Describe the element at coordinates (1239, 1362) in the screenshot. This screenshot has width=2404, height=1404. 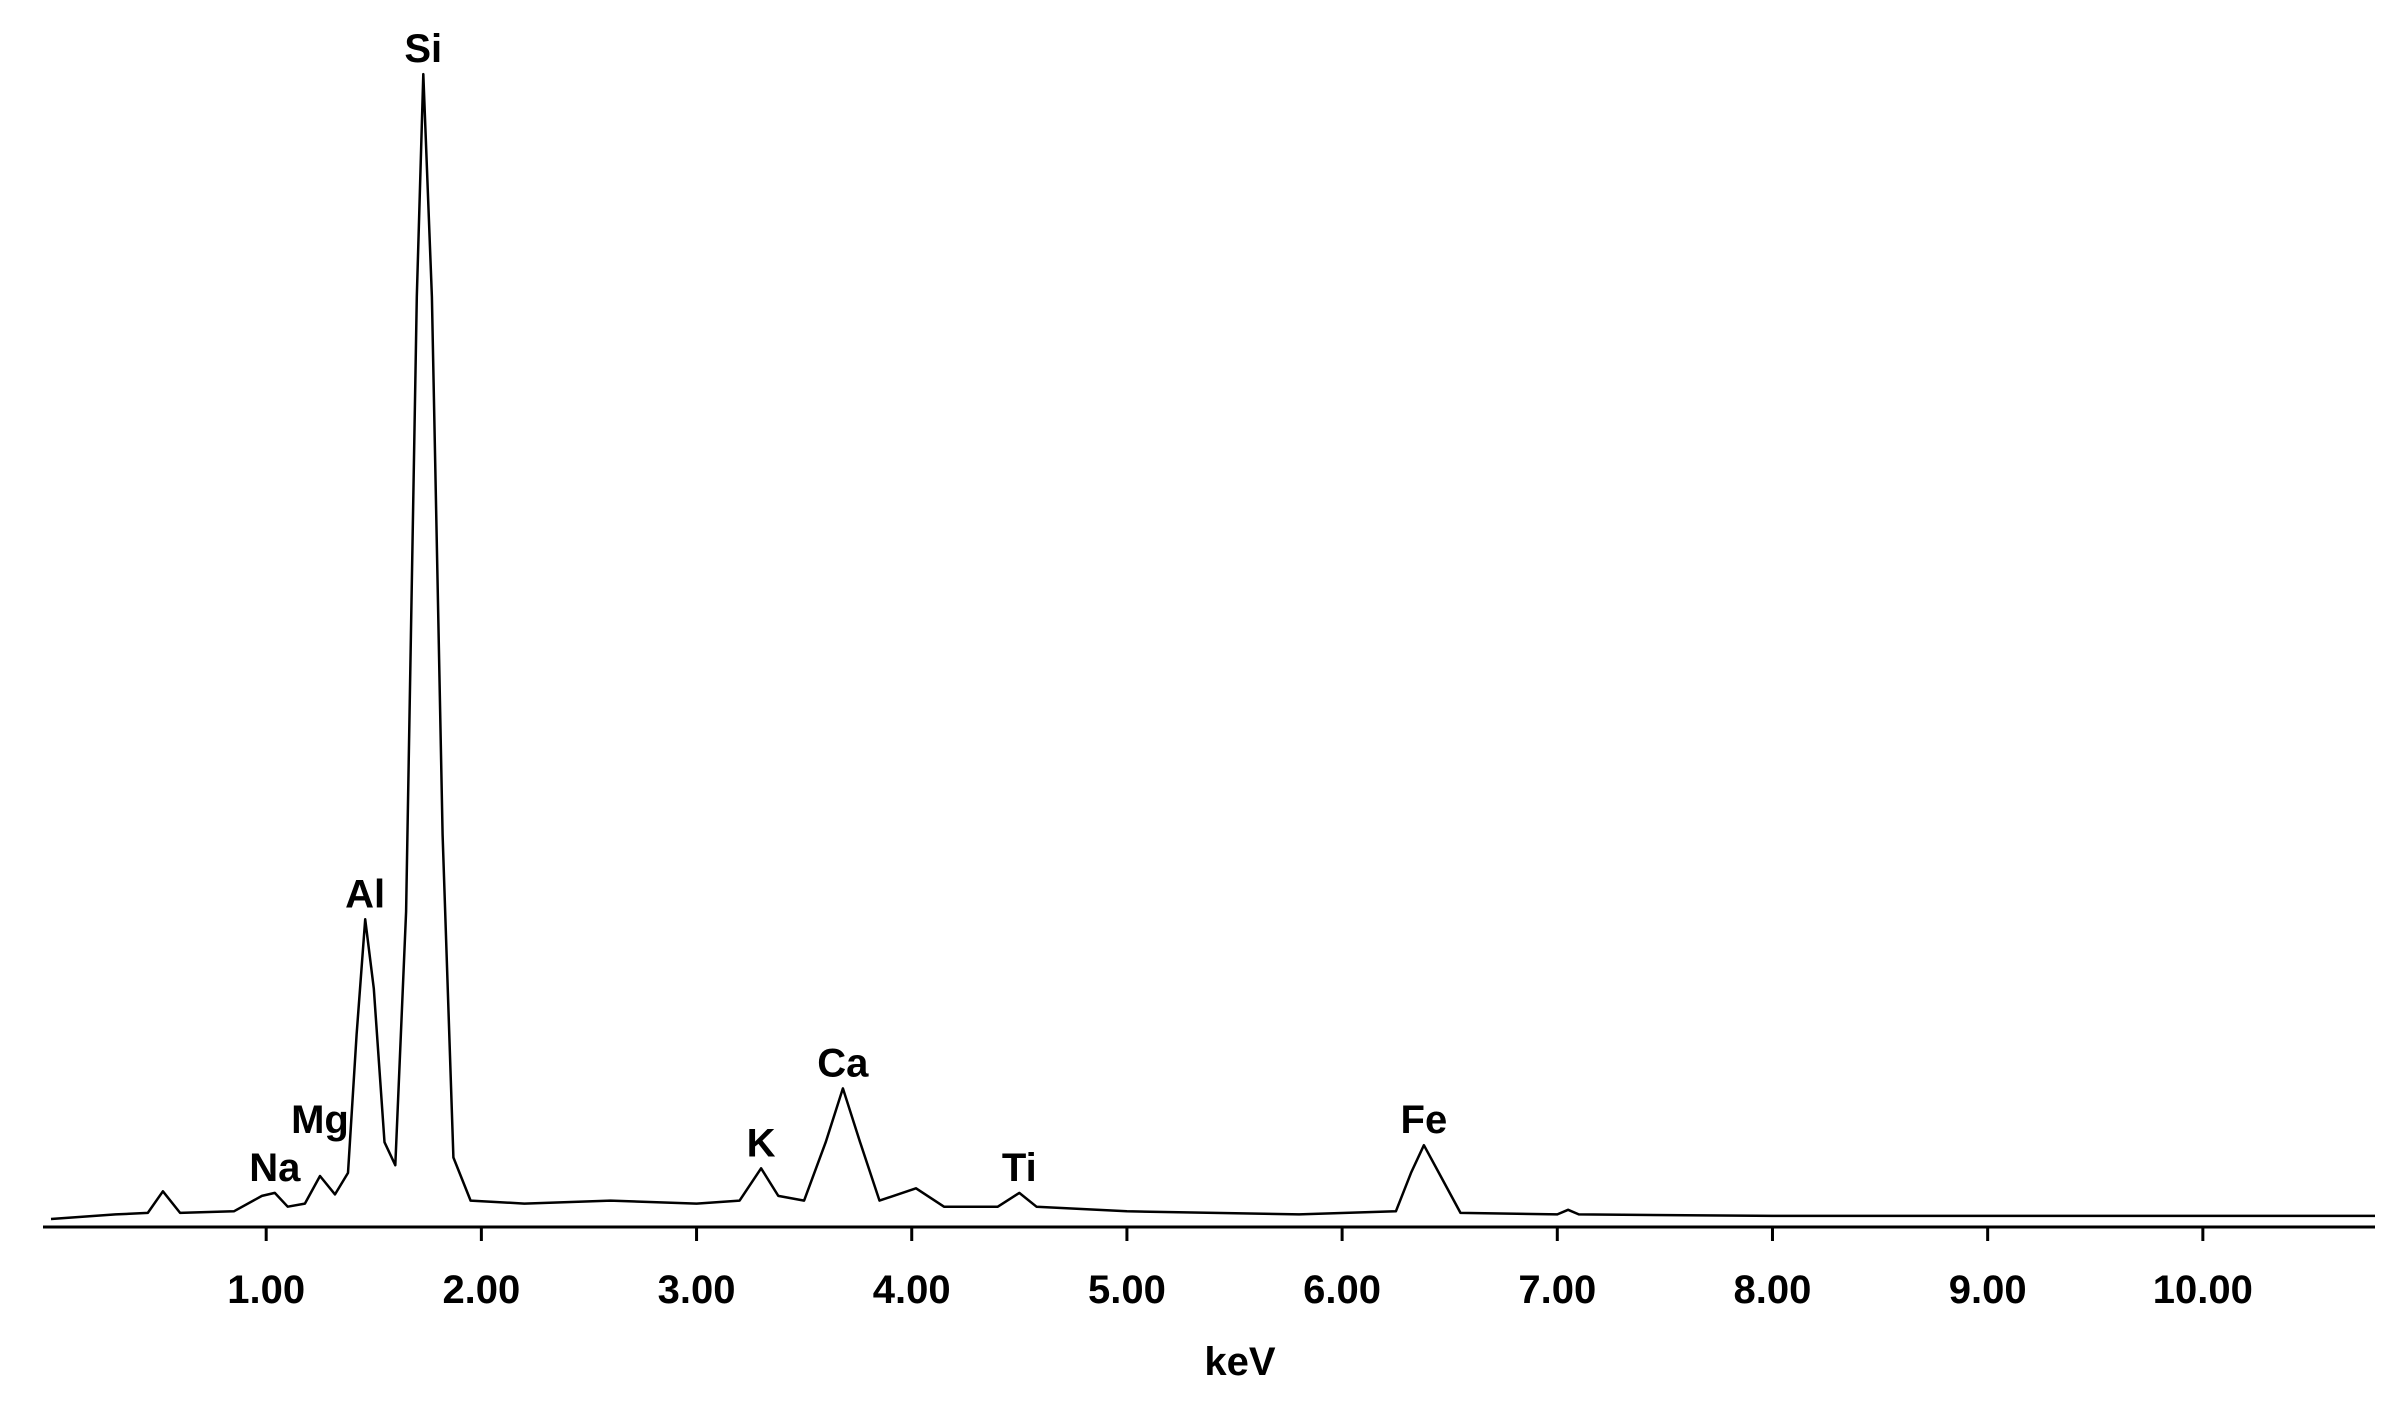
I see `x-axis-label: keV` at that location.